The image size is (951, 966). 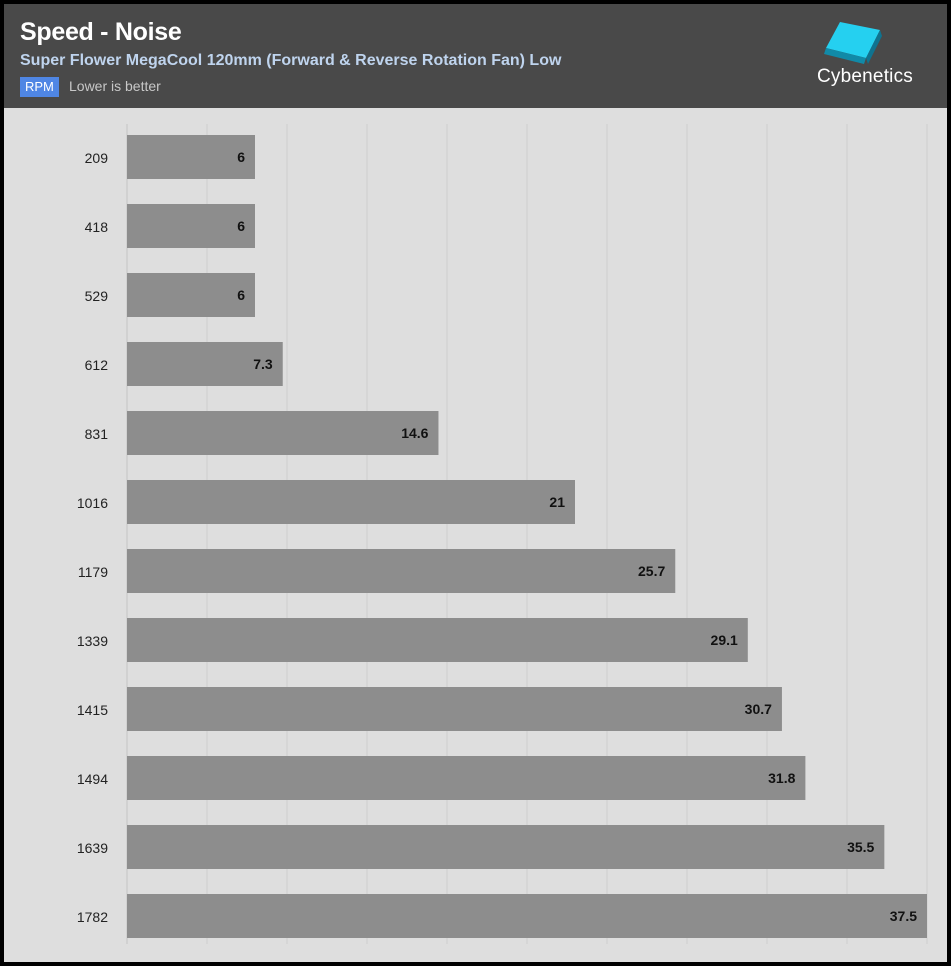 I want to click on y-tick-label: 1639, so click(x=92, y=848).